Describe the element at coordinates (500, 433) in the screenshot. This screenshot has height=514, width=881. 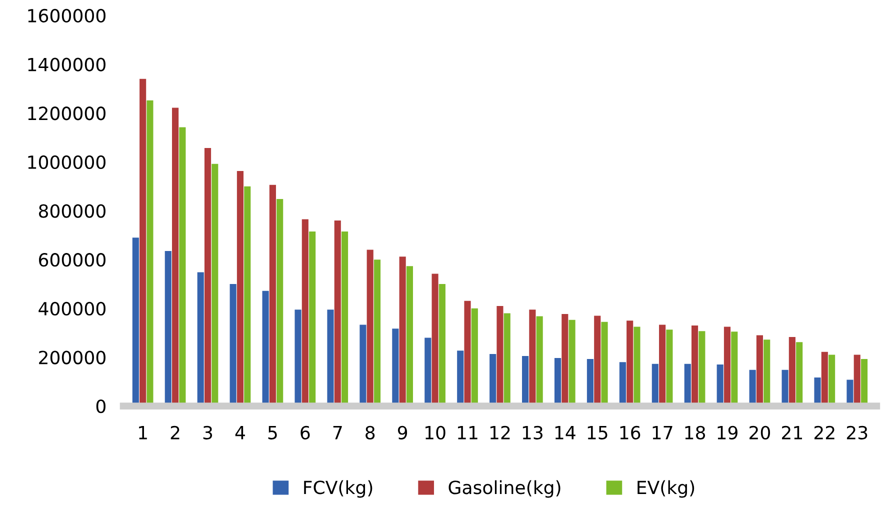
I see `x-tick-label: 12` at that location.